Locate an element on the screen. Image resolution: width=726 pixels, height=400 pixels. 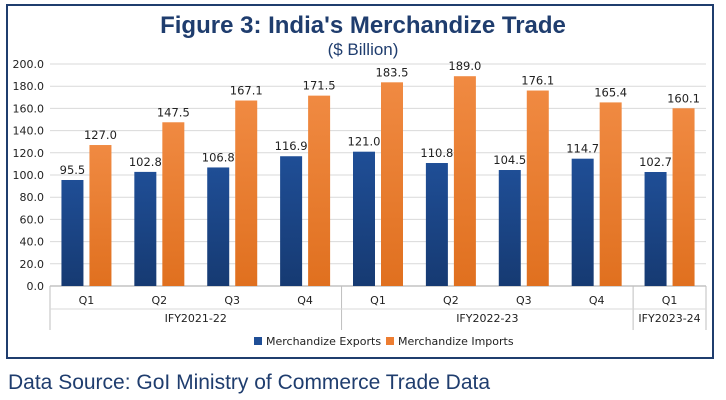
y-tick-label: 140.0 is located at coordinates (29, 131).